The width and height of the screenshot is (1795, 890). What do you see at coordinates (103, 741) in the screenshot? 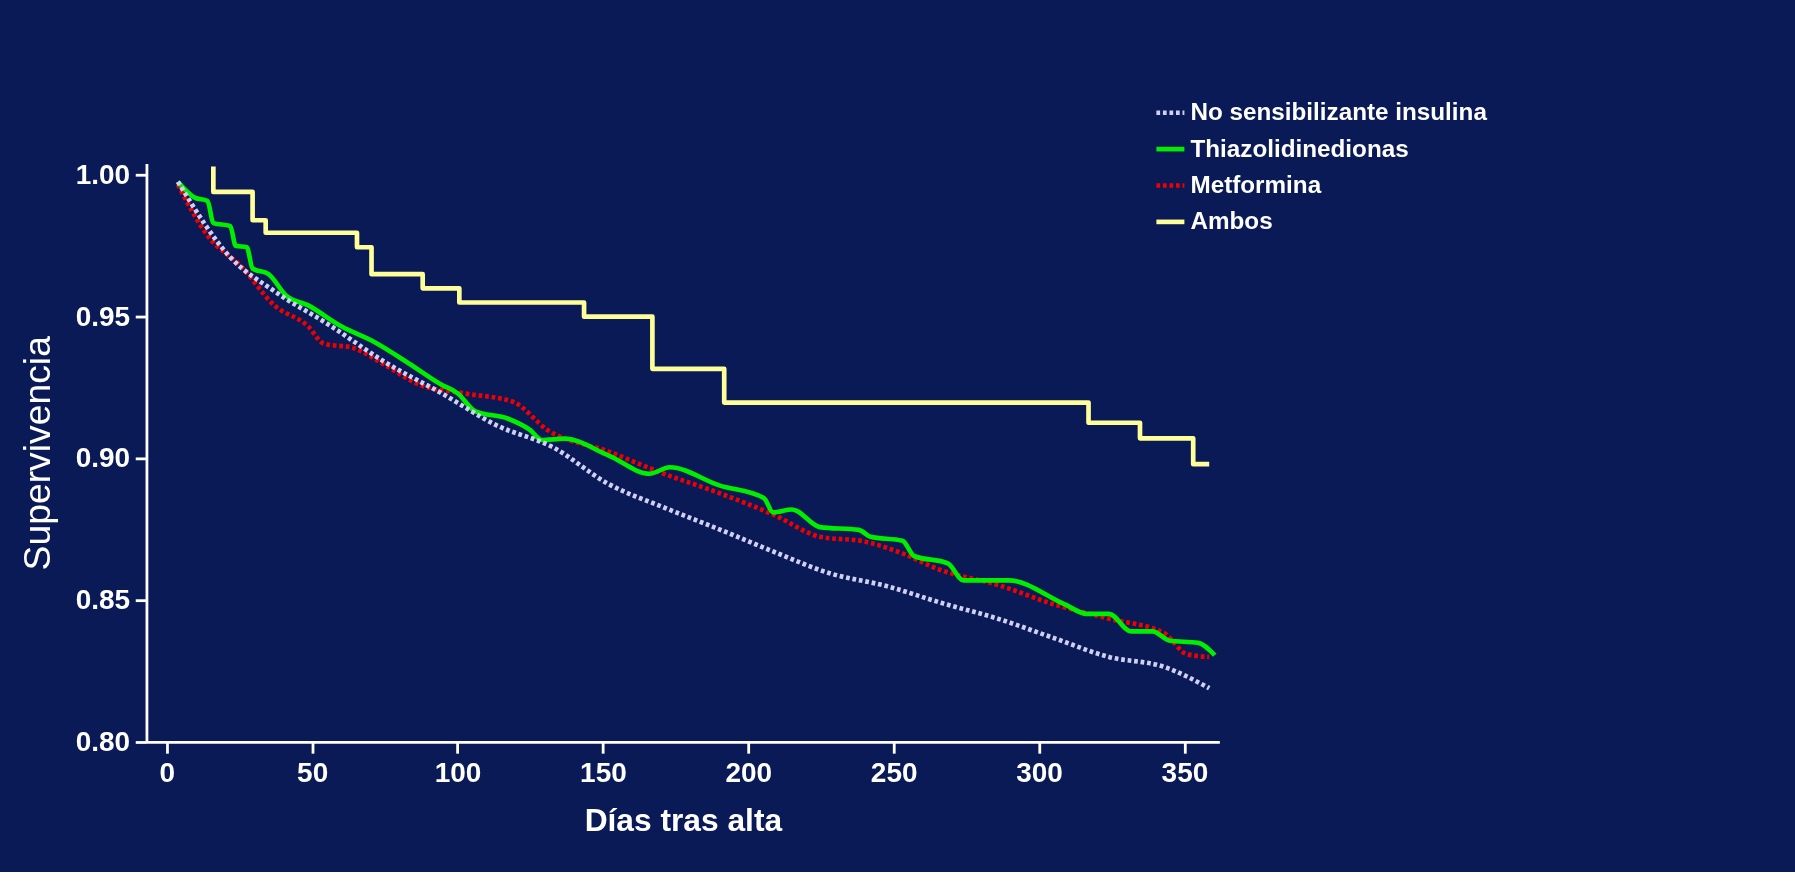
I see `y-tick-label: 0.80` at bounding box center [103, 741].